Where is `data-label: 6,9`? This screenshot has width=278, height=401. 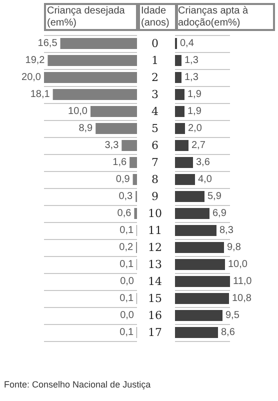
data-label: 6,9 is located at coordinates (219, 213).